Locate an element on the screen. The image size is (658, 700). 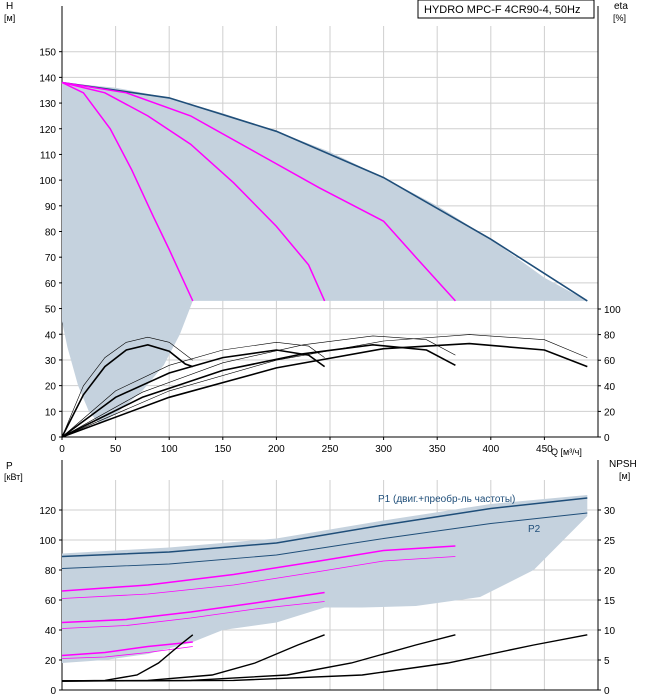
x-tick-label: 450 is located at coordinates (544, 449).